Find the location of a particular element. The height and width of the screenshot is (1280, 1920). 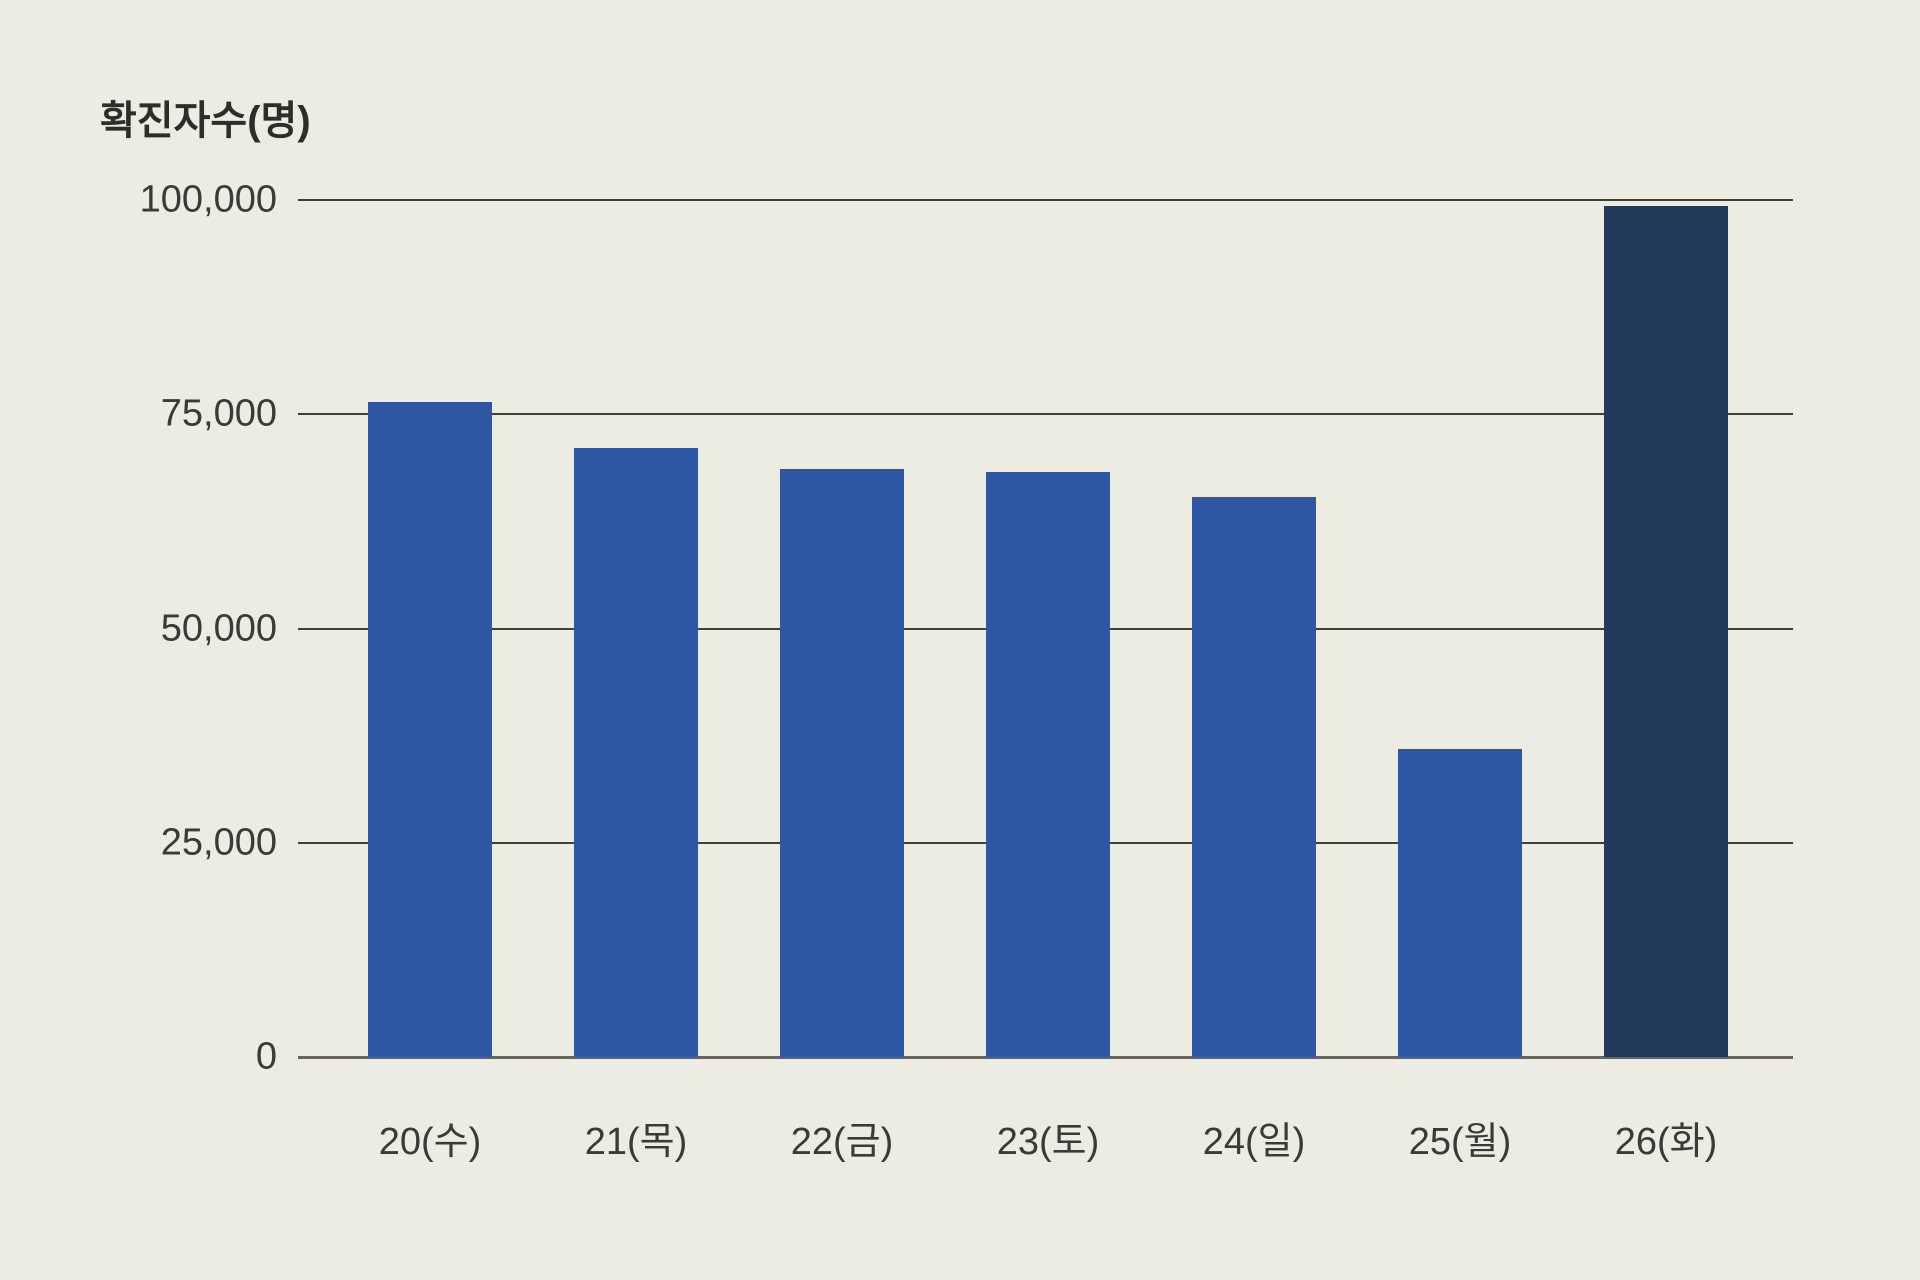

x-axis-label: 21(목) is located at coordinates (636, 1142).